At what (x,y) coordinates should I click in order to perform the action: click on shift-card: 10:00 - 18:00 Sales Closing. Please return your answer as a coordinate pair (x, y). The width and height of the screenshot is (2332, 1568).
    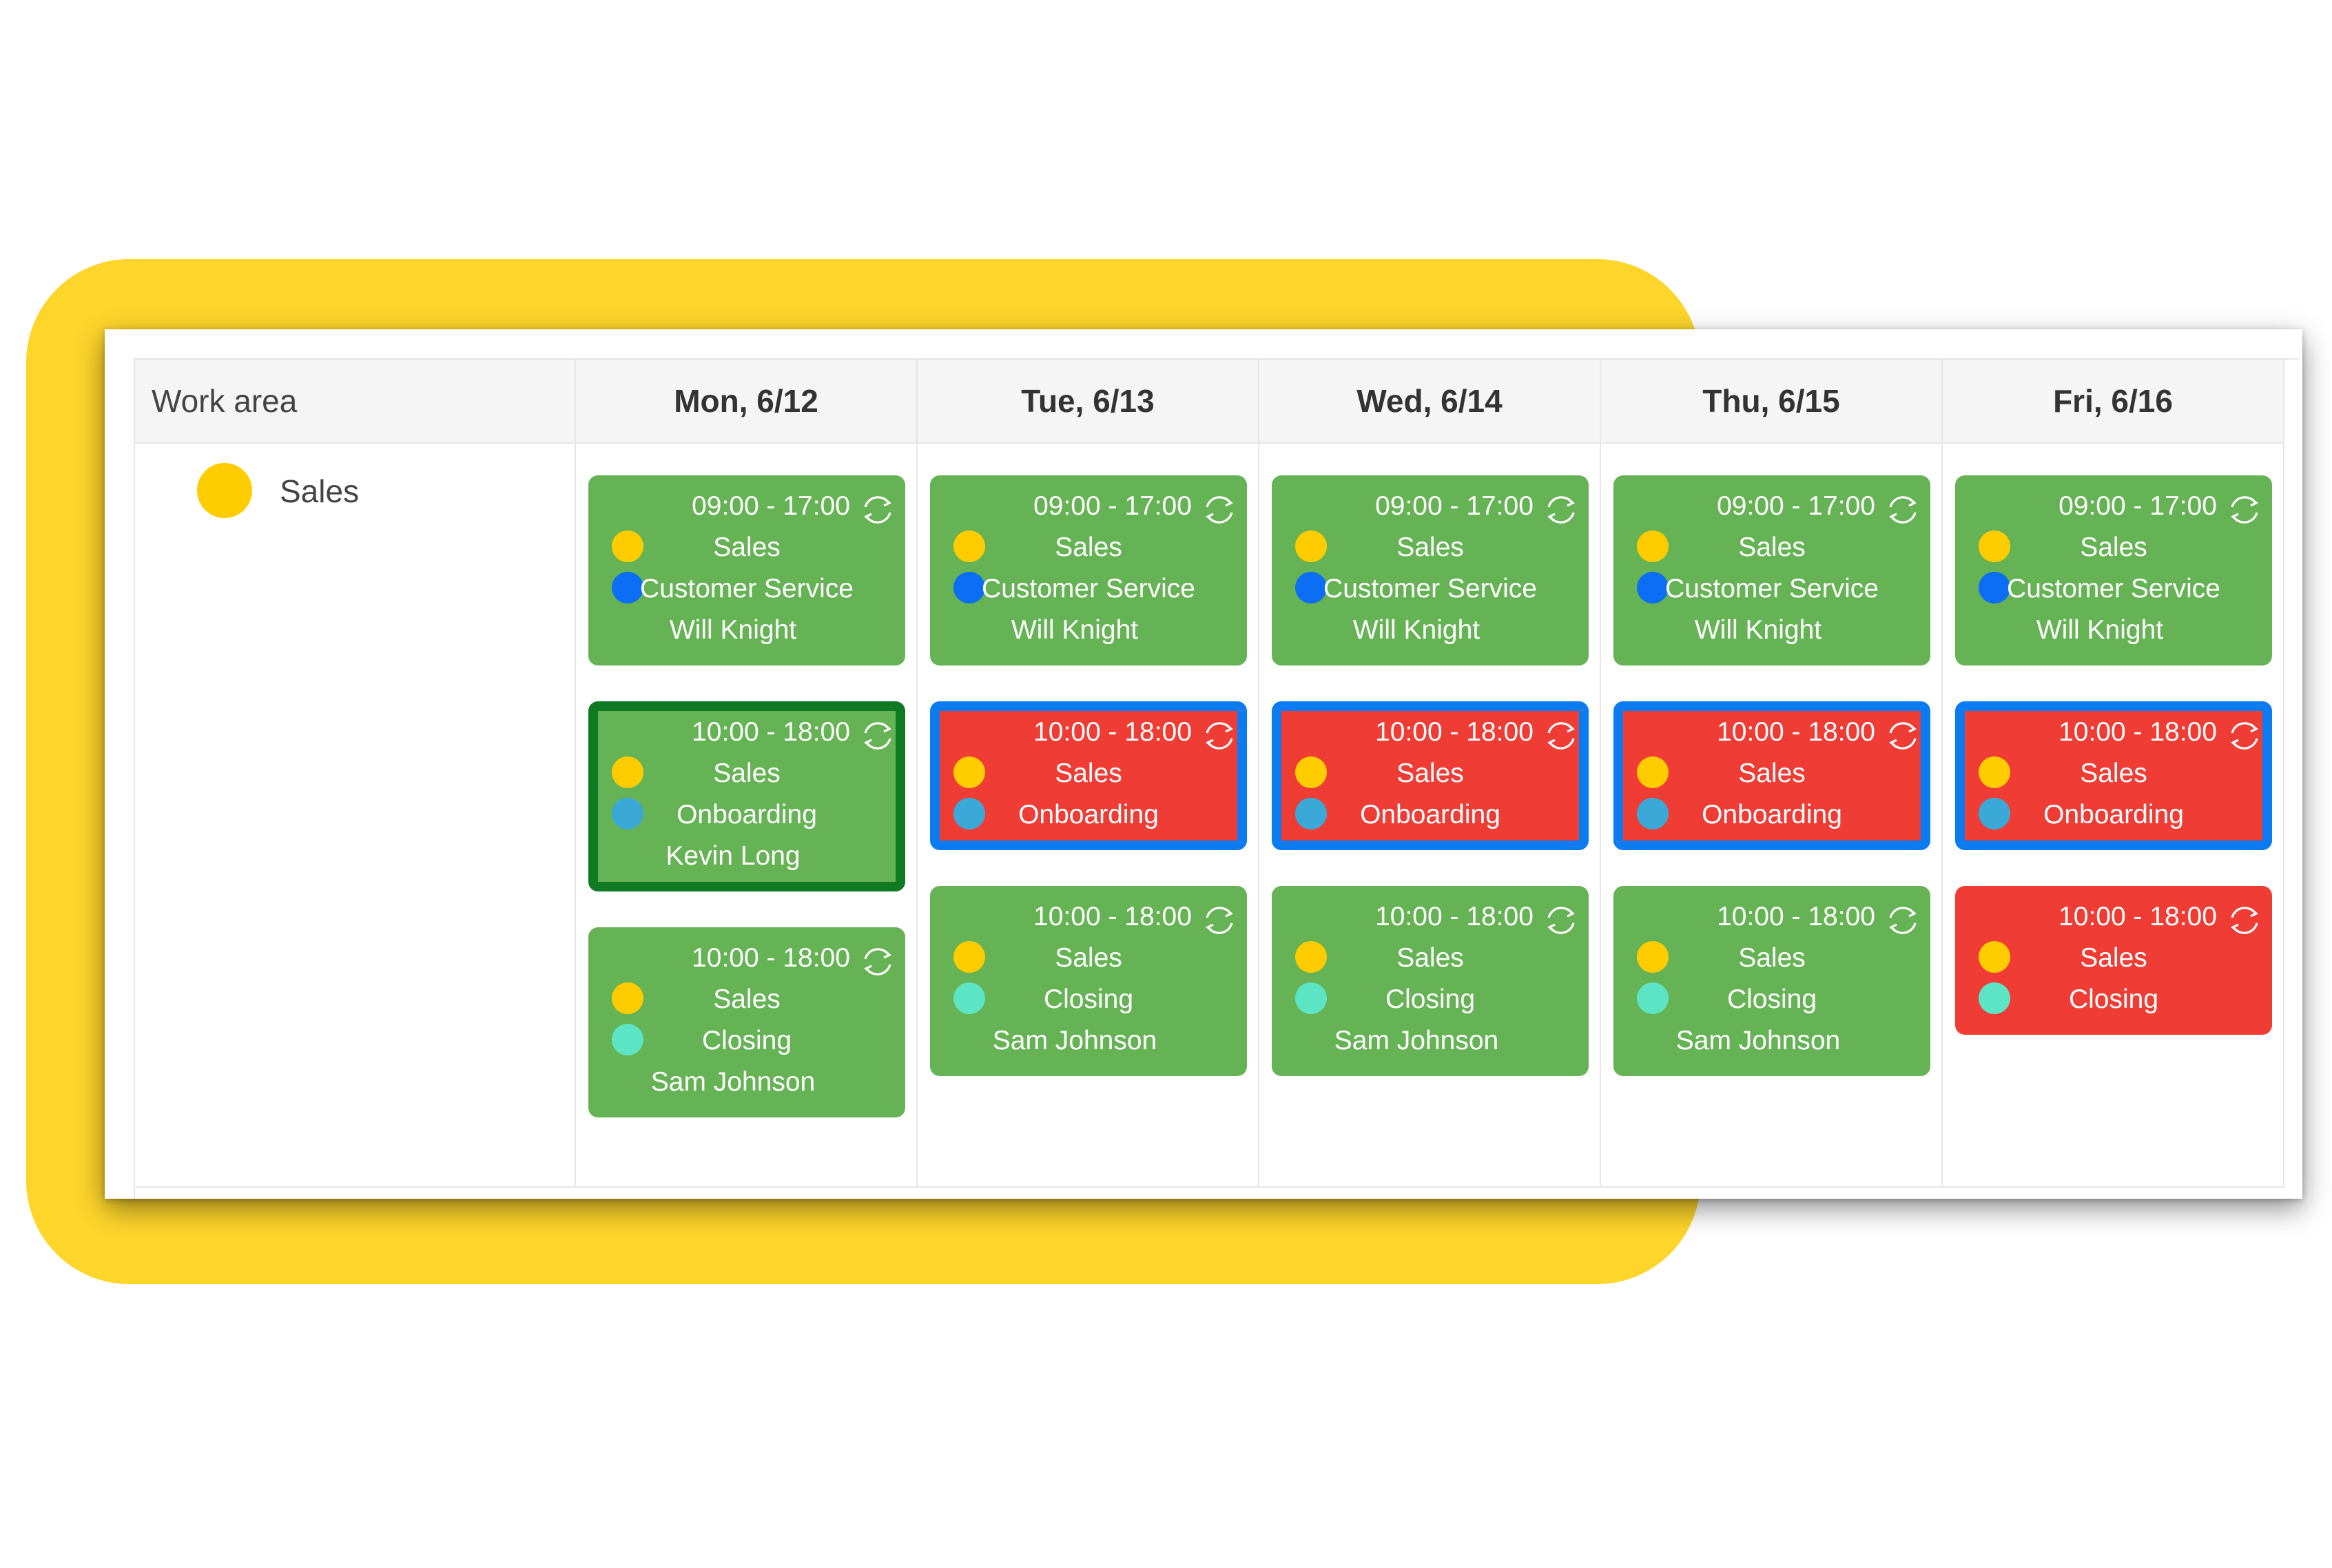
    Looking at the image, I should click on (2113, 960).